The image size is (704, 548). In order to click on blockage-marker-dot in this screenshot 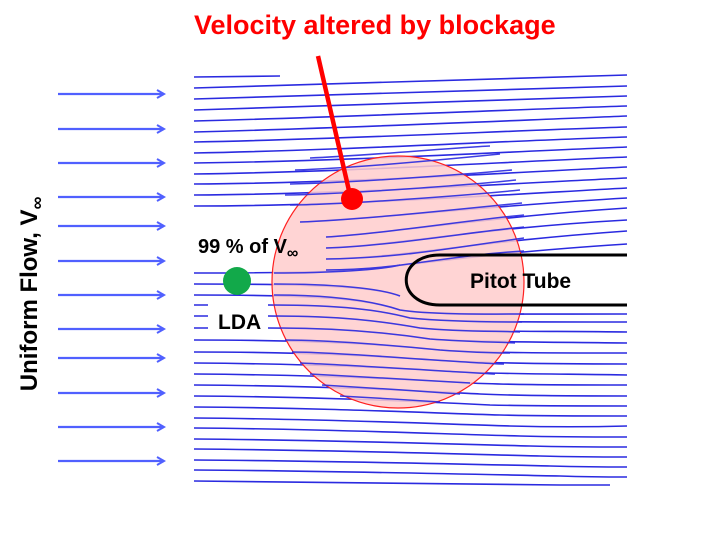, I will do `click(352, 199)`.